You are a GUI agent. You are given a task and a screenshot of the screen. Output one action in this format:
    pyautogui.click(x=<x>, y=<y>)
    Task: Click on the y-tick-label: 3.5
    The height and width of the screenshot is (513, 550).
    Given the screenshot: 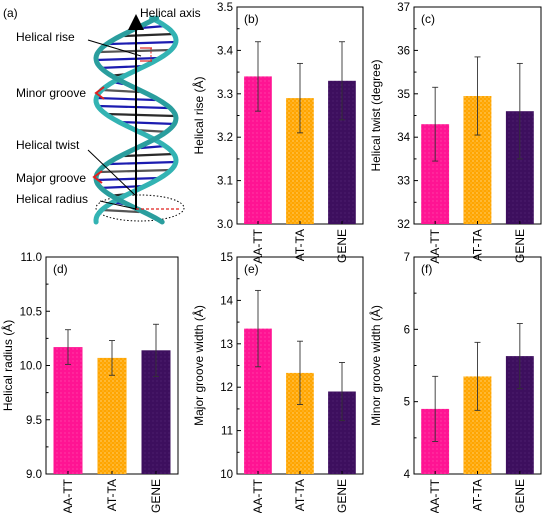 What is the action you would take?
    pyautogui.click(x=225, y=8)
    